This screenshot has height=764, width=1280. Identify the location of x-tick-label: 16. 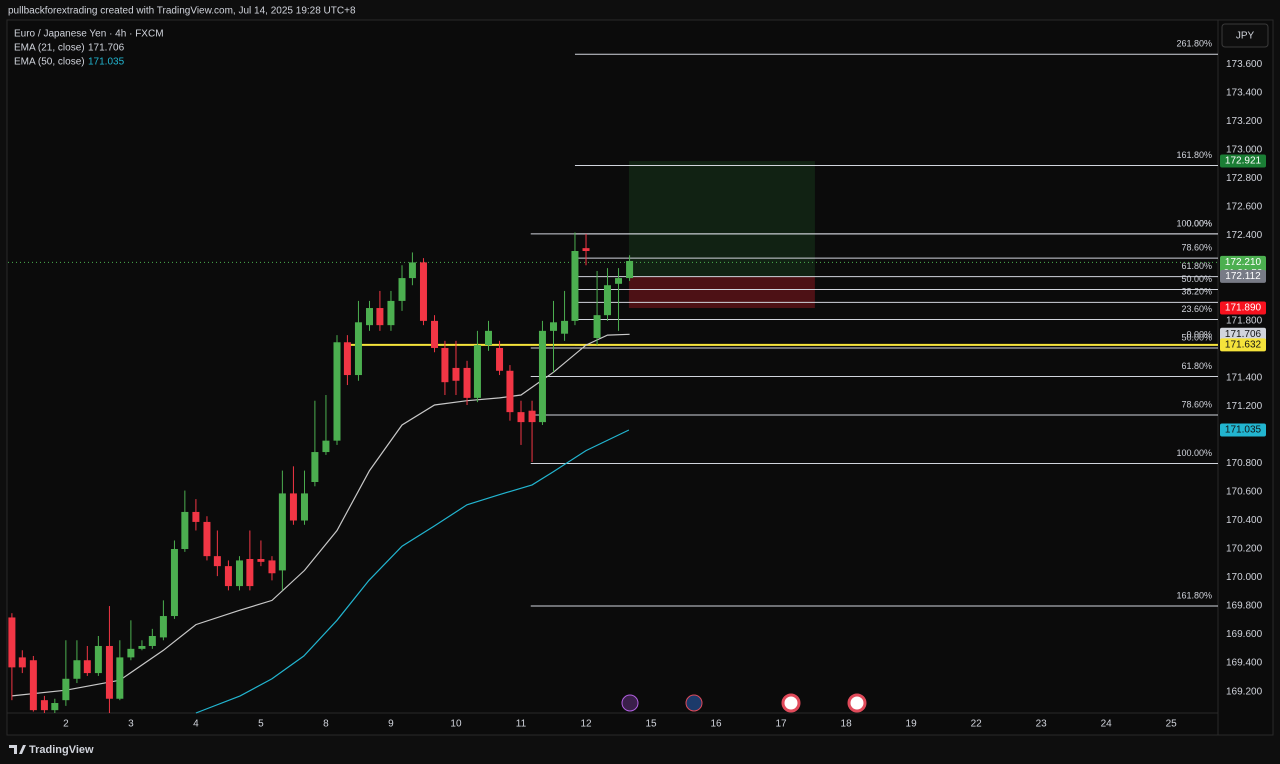
(716, 724).